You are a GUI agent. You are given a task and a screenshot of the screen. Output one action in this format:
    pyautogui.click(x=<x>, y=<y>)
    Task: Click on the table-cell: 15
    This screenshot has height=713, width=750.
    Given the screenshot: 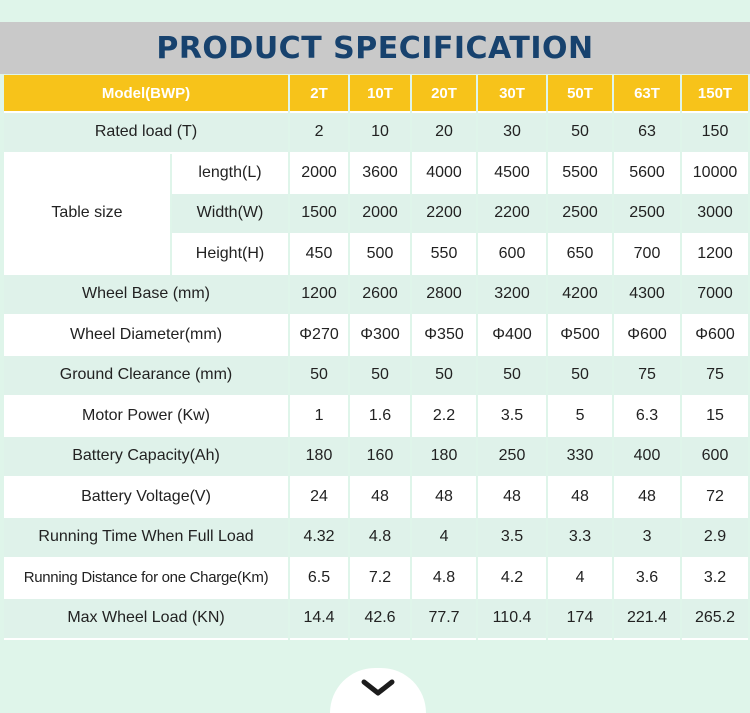 What is the action you would take?
    pyautogui.click(x=715, y=416)
    